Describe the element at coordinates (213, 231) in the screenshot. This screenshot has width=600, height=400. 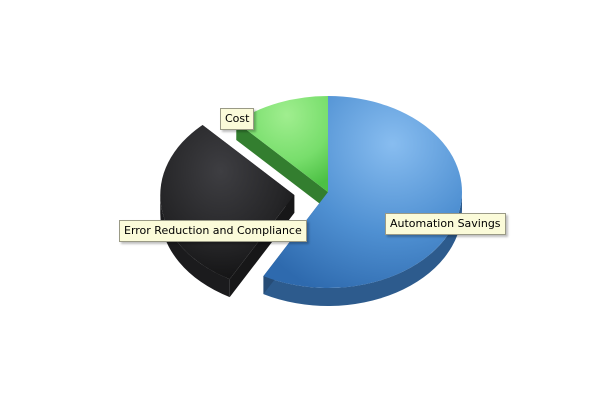
I see `slice-label-error-reduction-and-compliance: Error Reduction and Compliance` at that location.